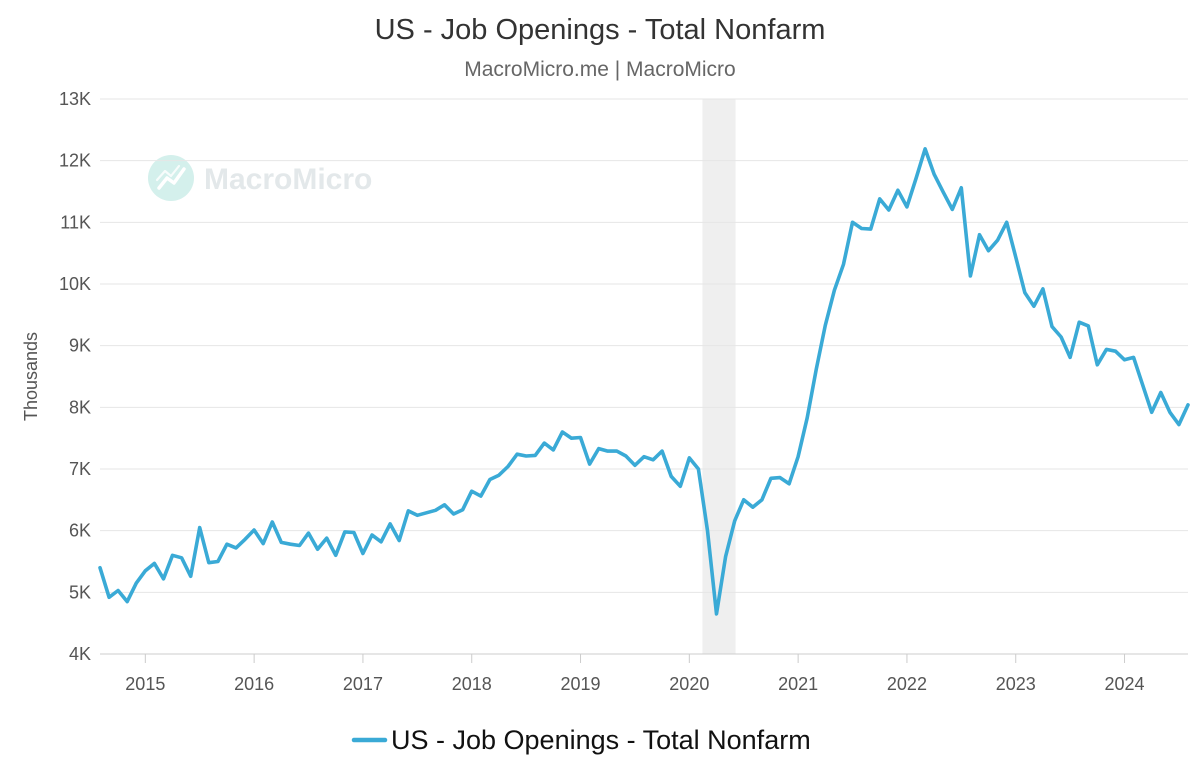 The width and height of the screenshot is (1200, 782). I want to click on y-tick-label: 13K, so click(75, 99).